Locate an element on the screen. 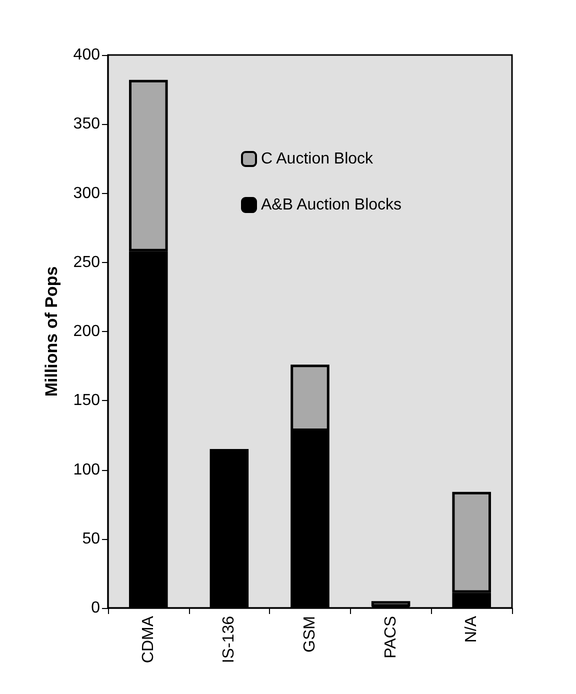  x-tick-label: GSM is located at coordinates (310, 634).